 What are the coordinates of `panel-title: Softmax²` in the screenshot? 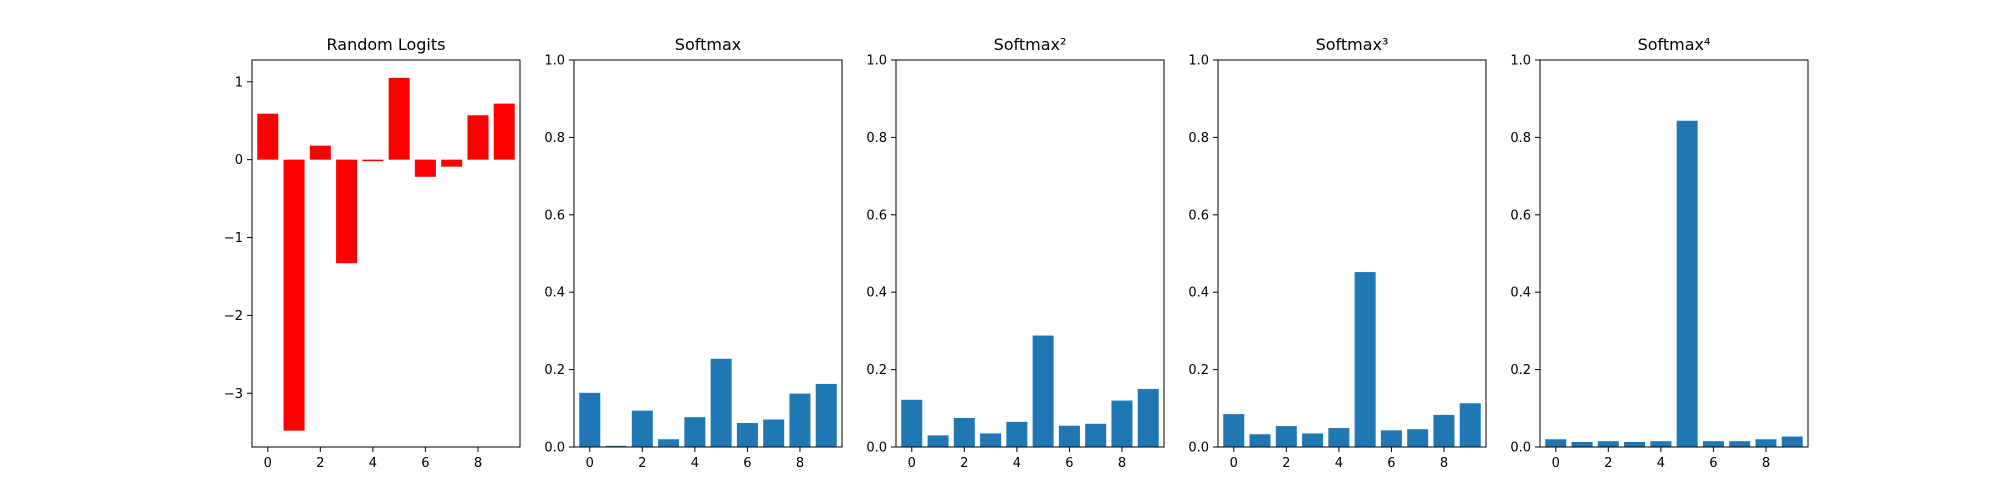 It's located at (1030, 44).